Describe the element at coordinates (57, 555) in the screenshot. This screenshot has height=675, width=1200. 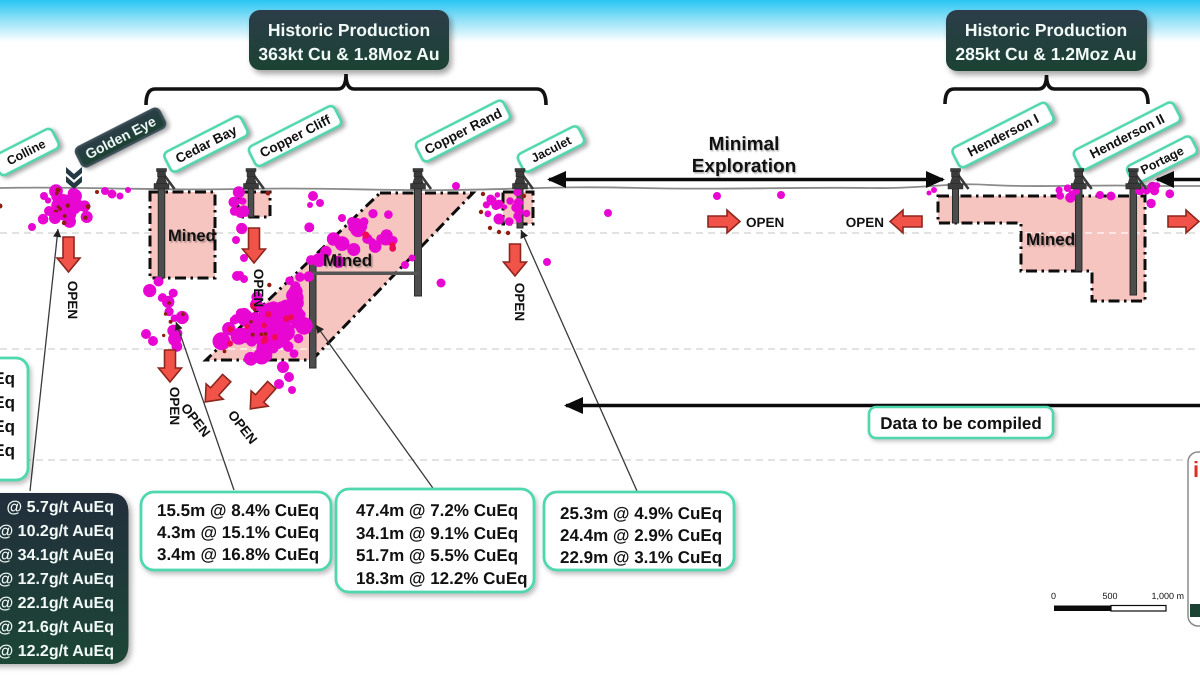
I see `svg-text: 2.2m @ 34.1g/t AuEq` at that location.